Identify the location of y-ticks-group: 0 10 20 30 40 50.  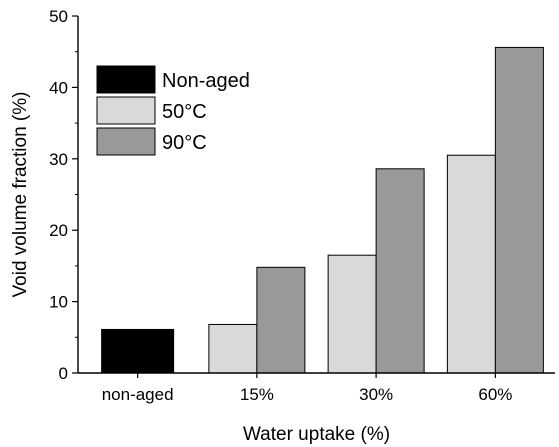
(63, 195).